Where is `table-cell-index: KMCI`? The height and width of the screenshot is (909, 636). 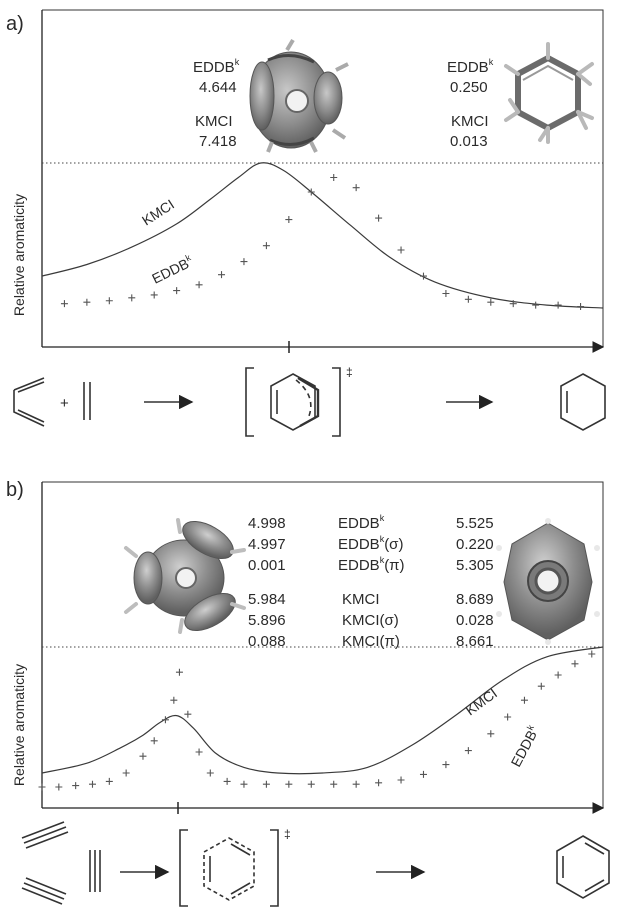
table-cell-index: KMCI is located at coordinates (361, 599).